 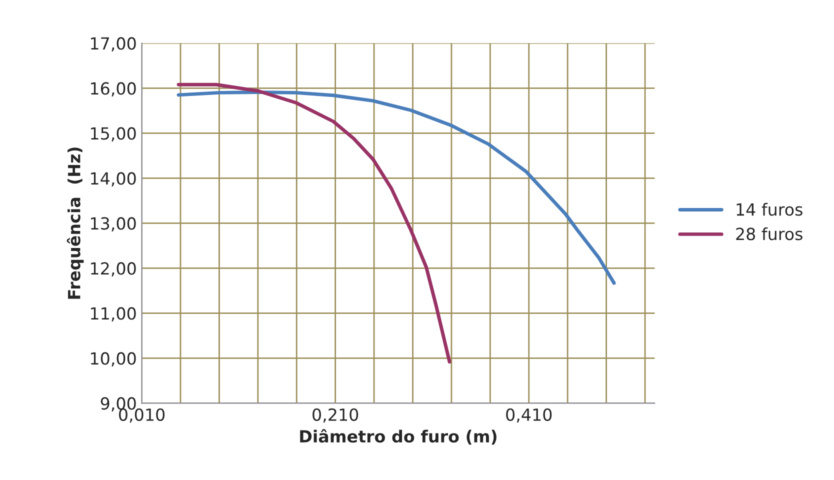 What do you see at coordinates (113, 89) in the screenshot?
I see `y-tick-label: 16,00` at bounding box center [113, 89].